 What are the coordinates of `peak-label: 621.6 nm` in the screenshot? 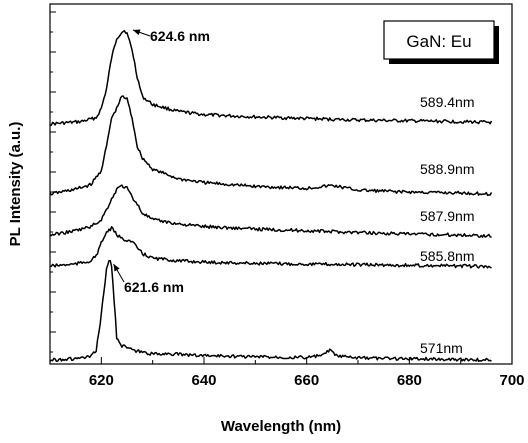 It's located at (154, 287).